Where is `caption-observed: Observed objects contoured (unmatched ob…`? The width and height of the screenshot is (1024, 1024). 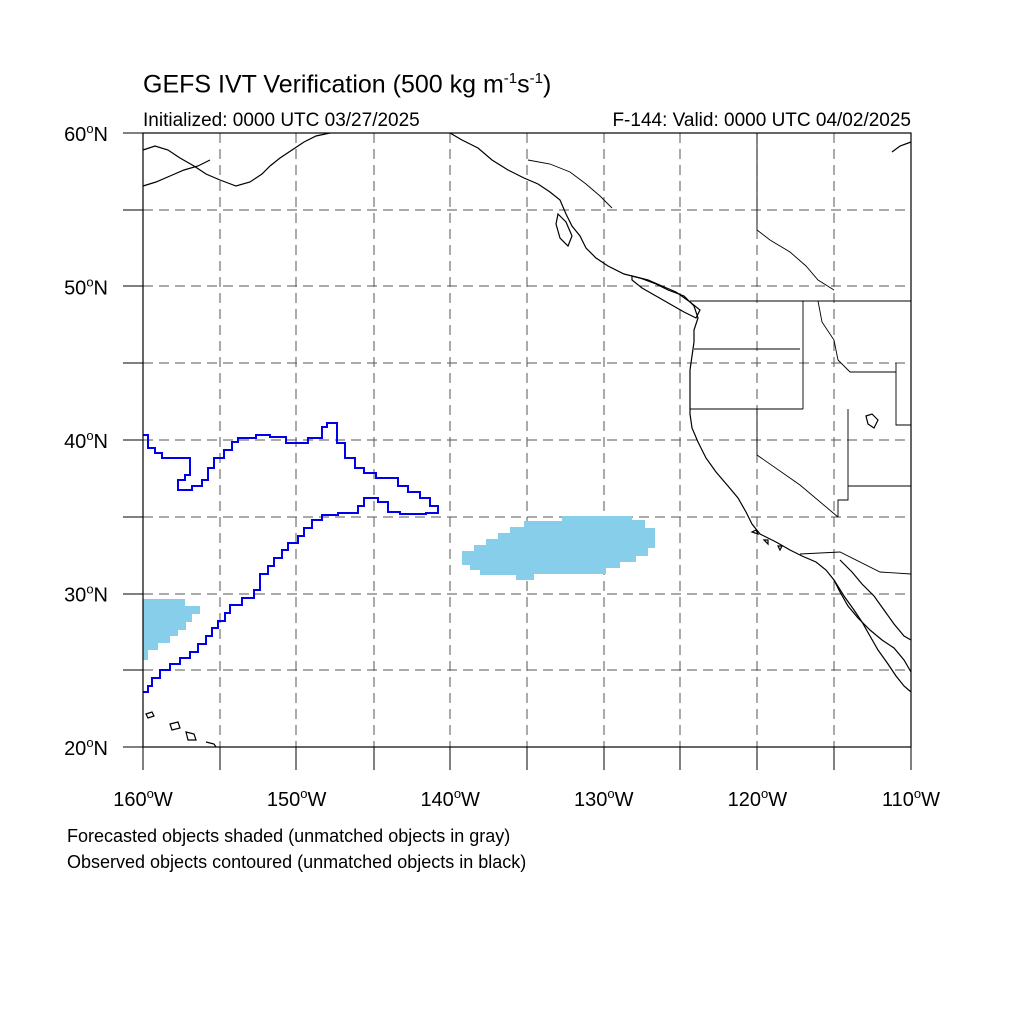
caption-observed: Observed objects contoured (unmatched ob… is located at coordinates (297, 862).